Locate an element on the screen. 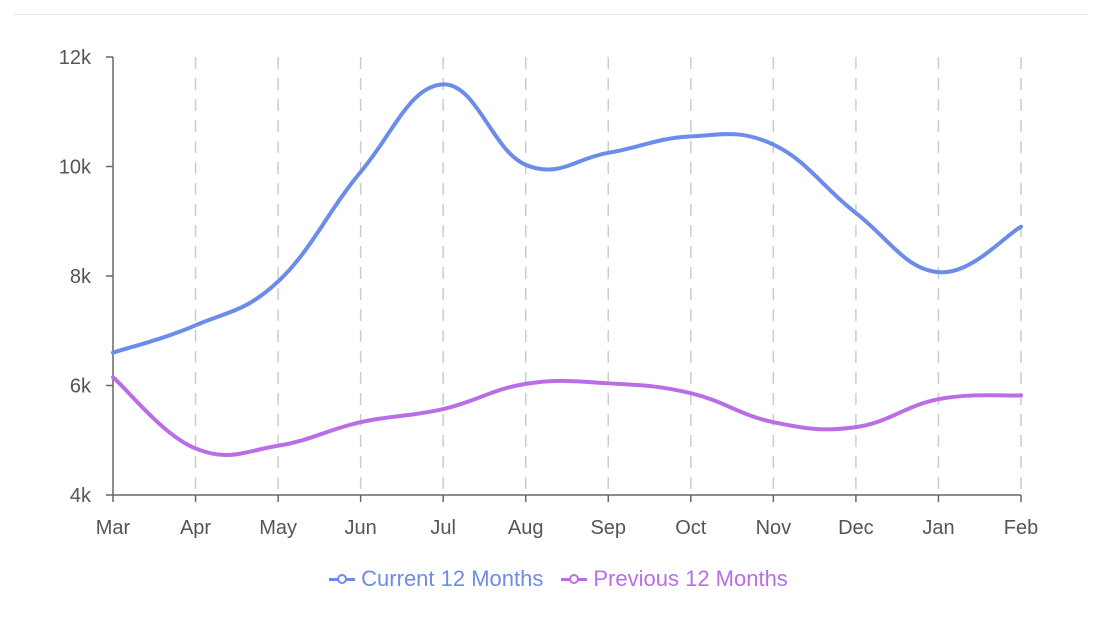  x-tick-label: Sep is located at coordinates (608, 528).